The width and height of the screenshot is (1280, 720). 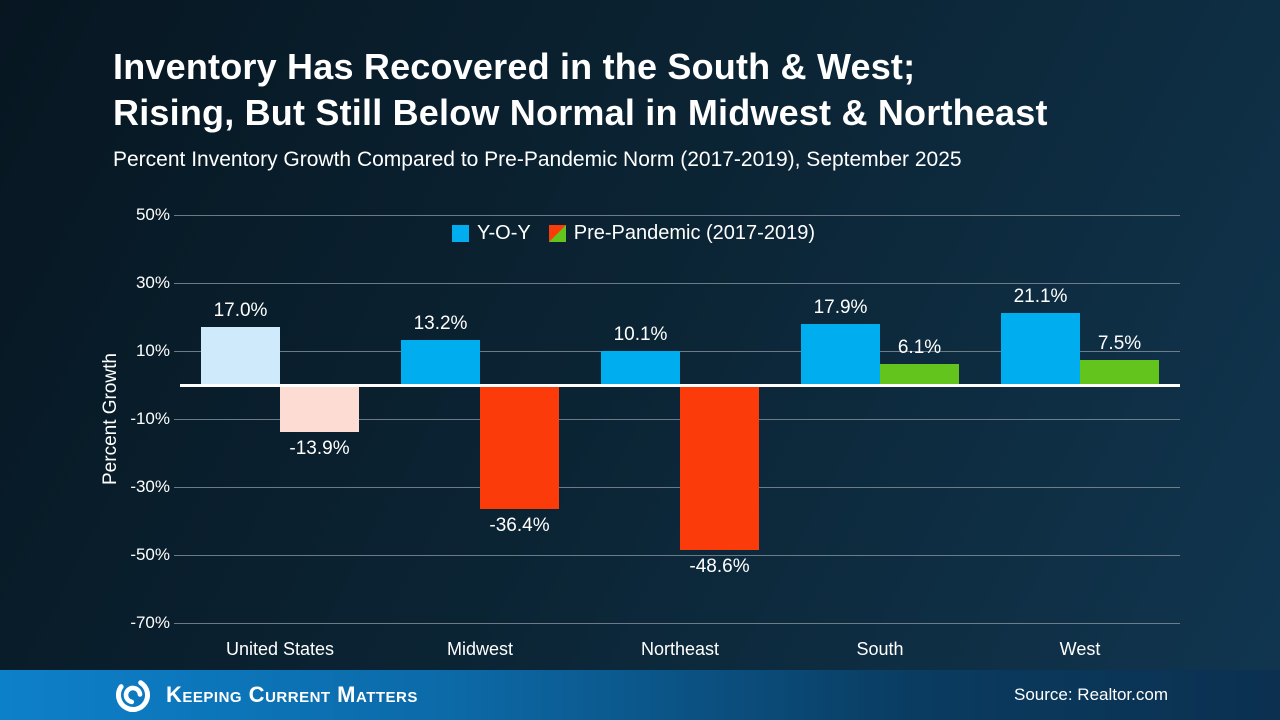 I want to click on bar-value-pre-pandemic-2017-2019-west: 7.5%, so click(x=1119, y=343).